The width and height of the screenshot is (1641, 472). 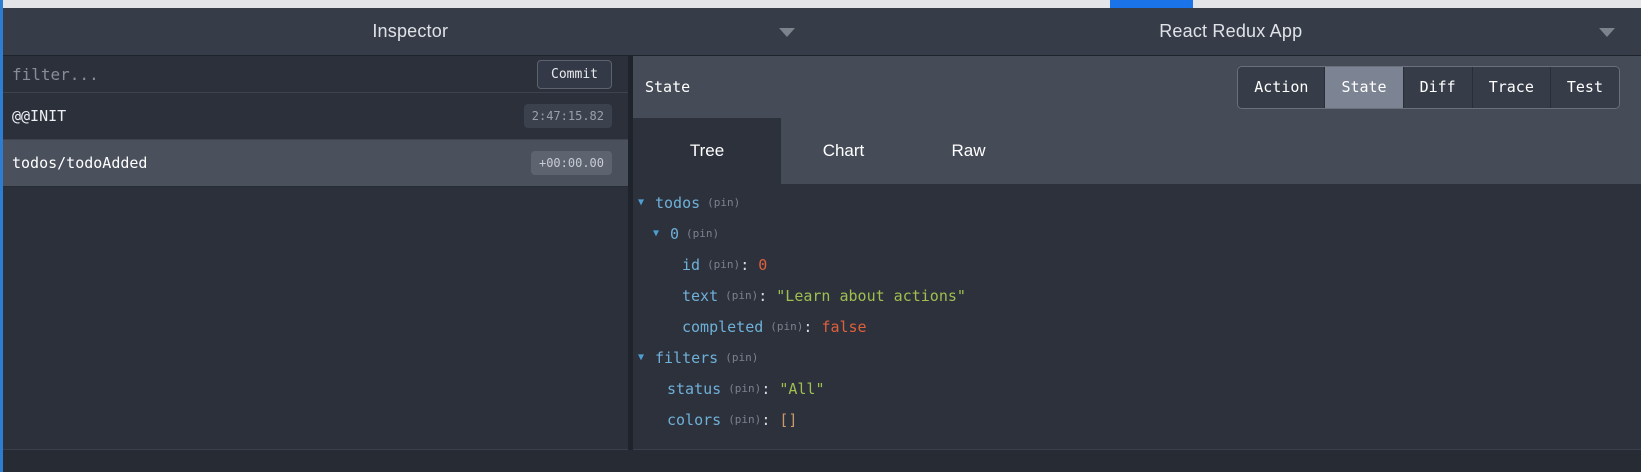 I want to click on tree-key: status, so click(x=694, y=388).